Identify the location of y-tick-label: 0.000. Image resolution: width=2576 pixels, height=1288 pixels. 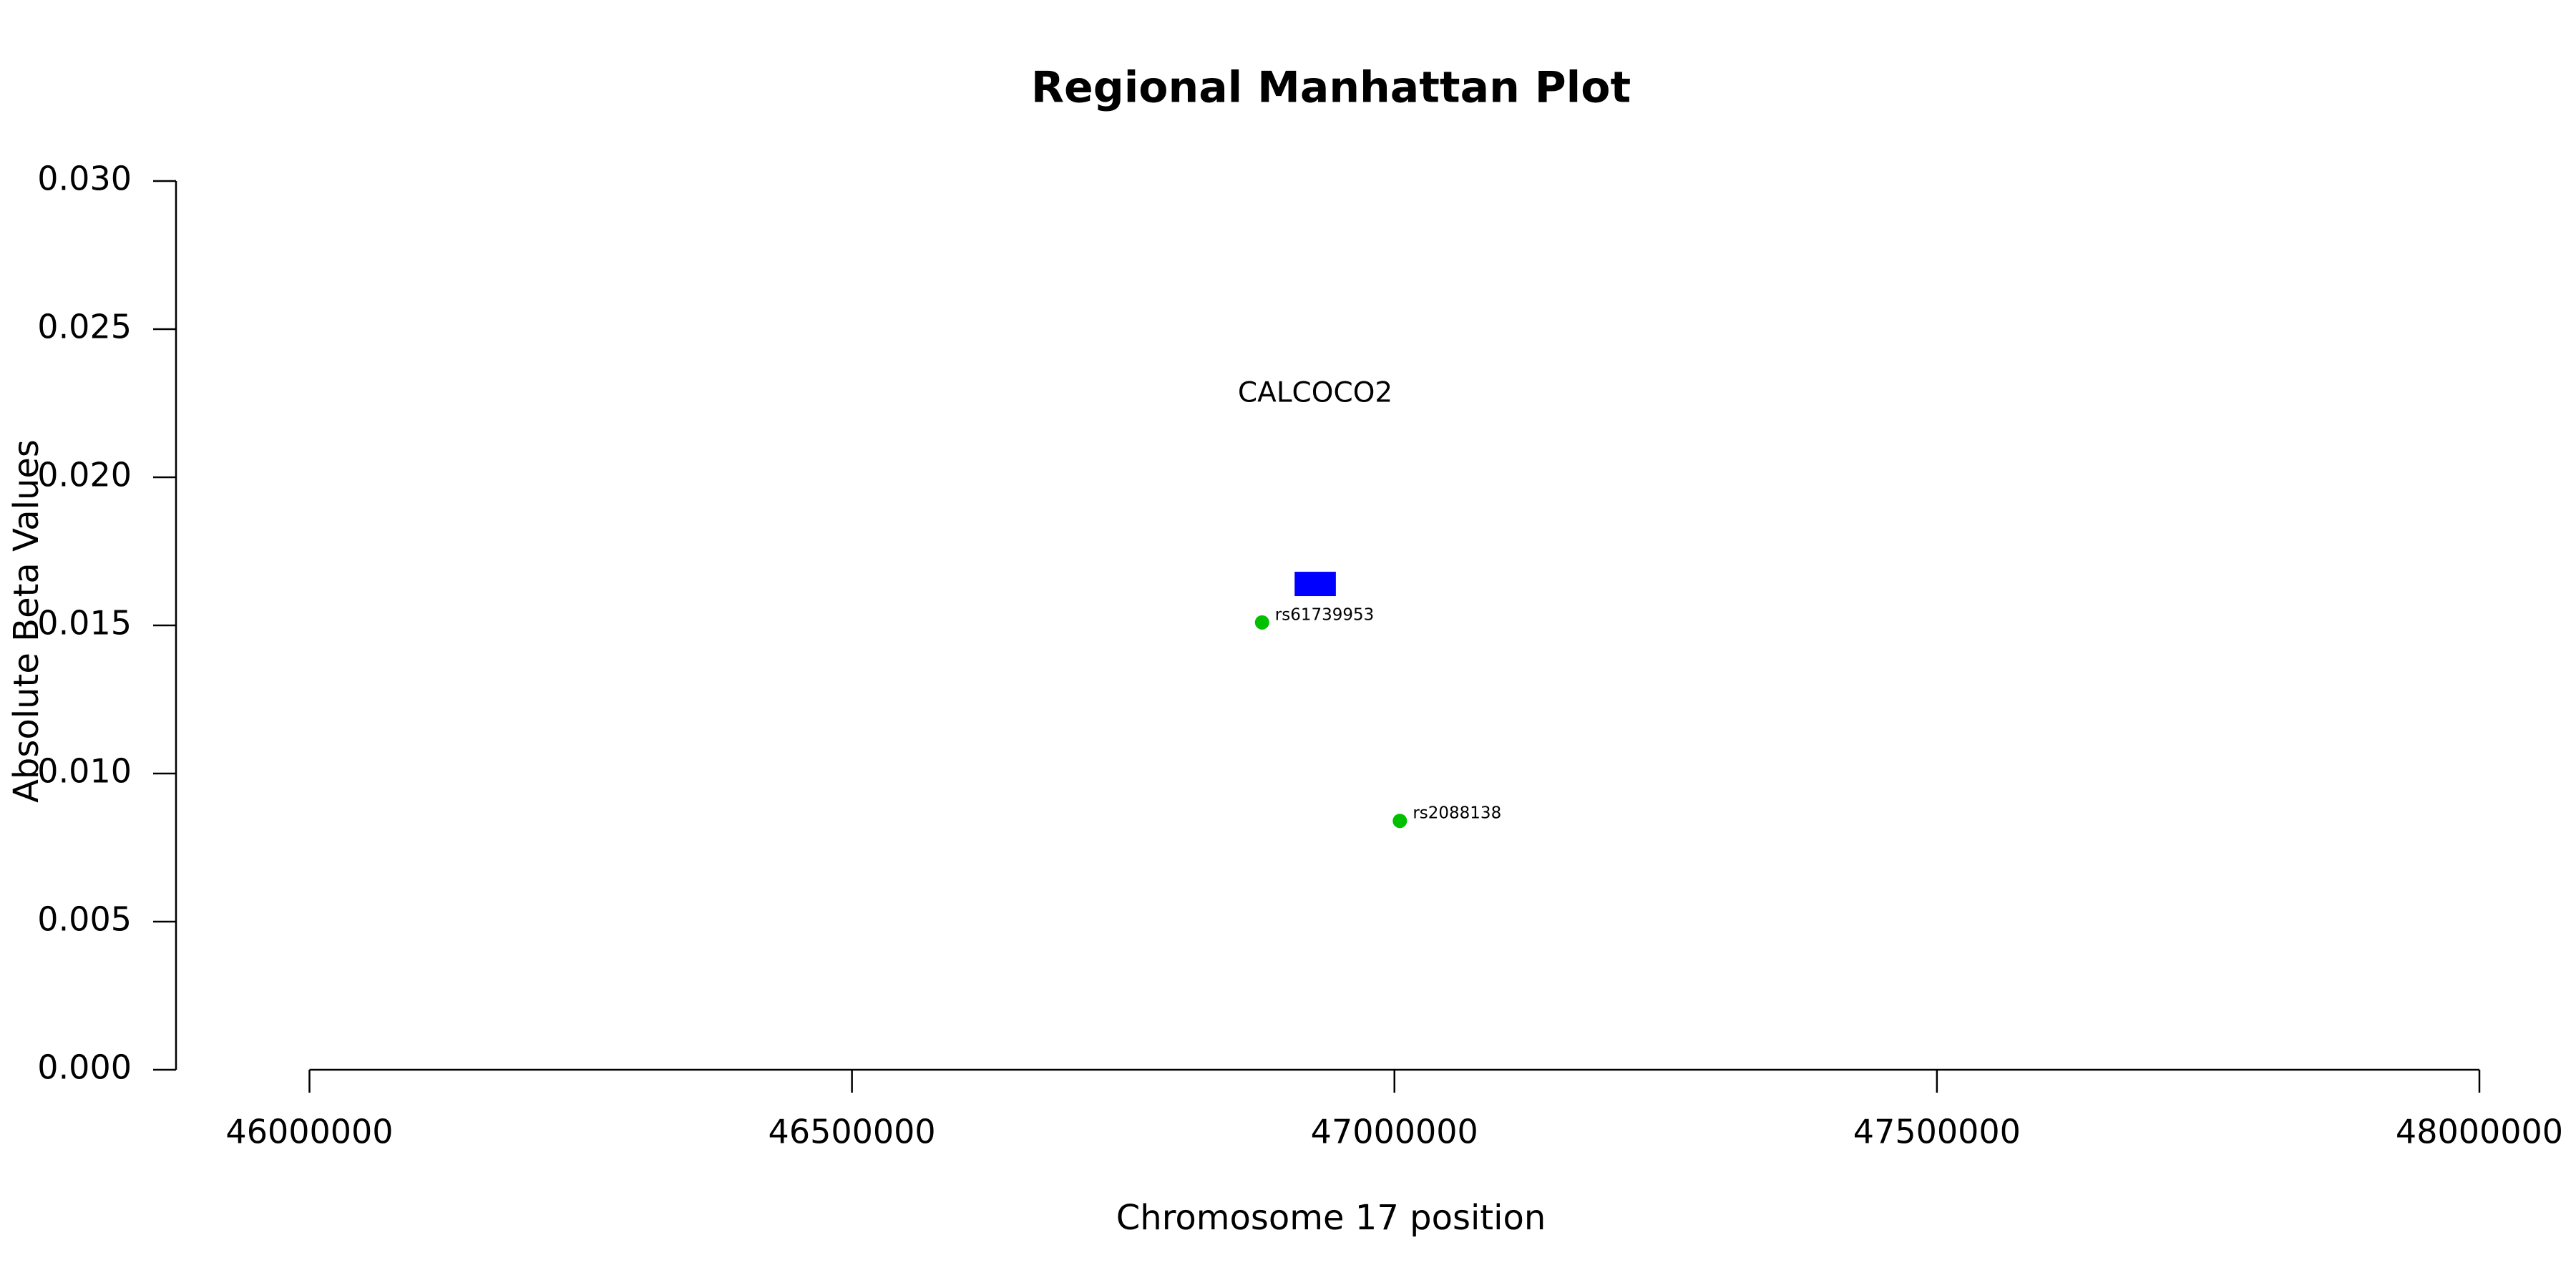
(84, 1067).